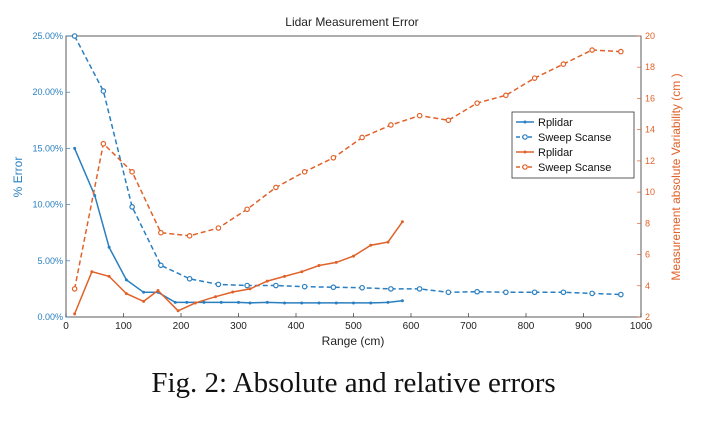 Image resolution: width=707 pixels, height=429 pixels. I want to click on right-tick-label: 10, so click(650, 192).